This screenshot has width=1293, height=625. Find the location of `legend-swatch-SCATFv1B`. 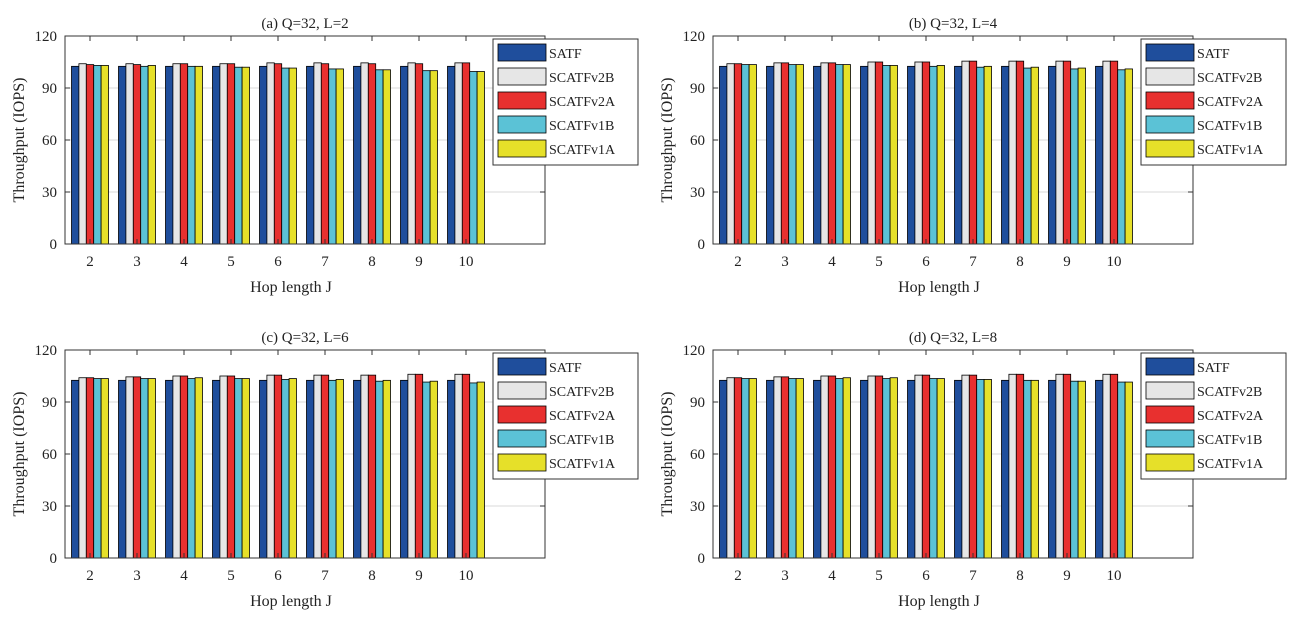

legend-swatch-SCATFv1B is located at coordinates (1170, 124).